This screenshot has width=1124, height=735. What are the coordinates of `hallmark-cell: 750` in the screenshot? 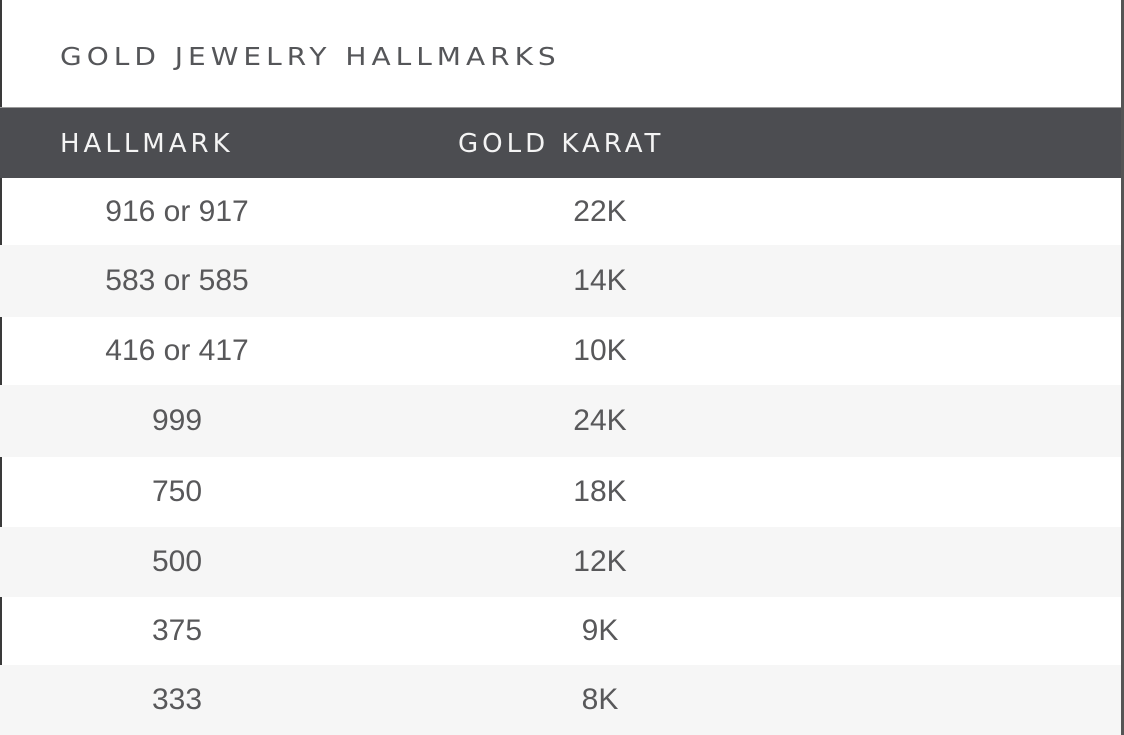 It's located at (177, 491).